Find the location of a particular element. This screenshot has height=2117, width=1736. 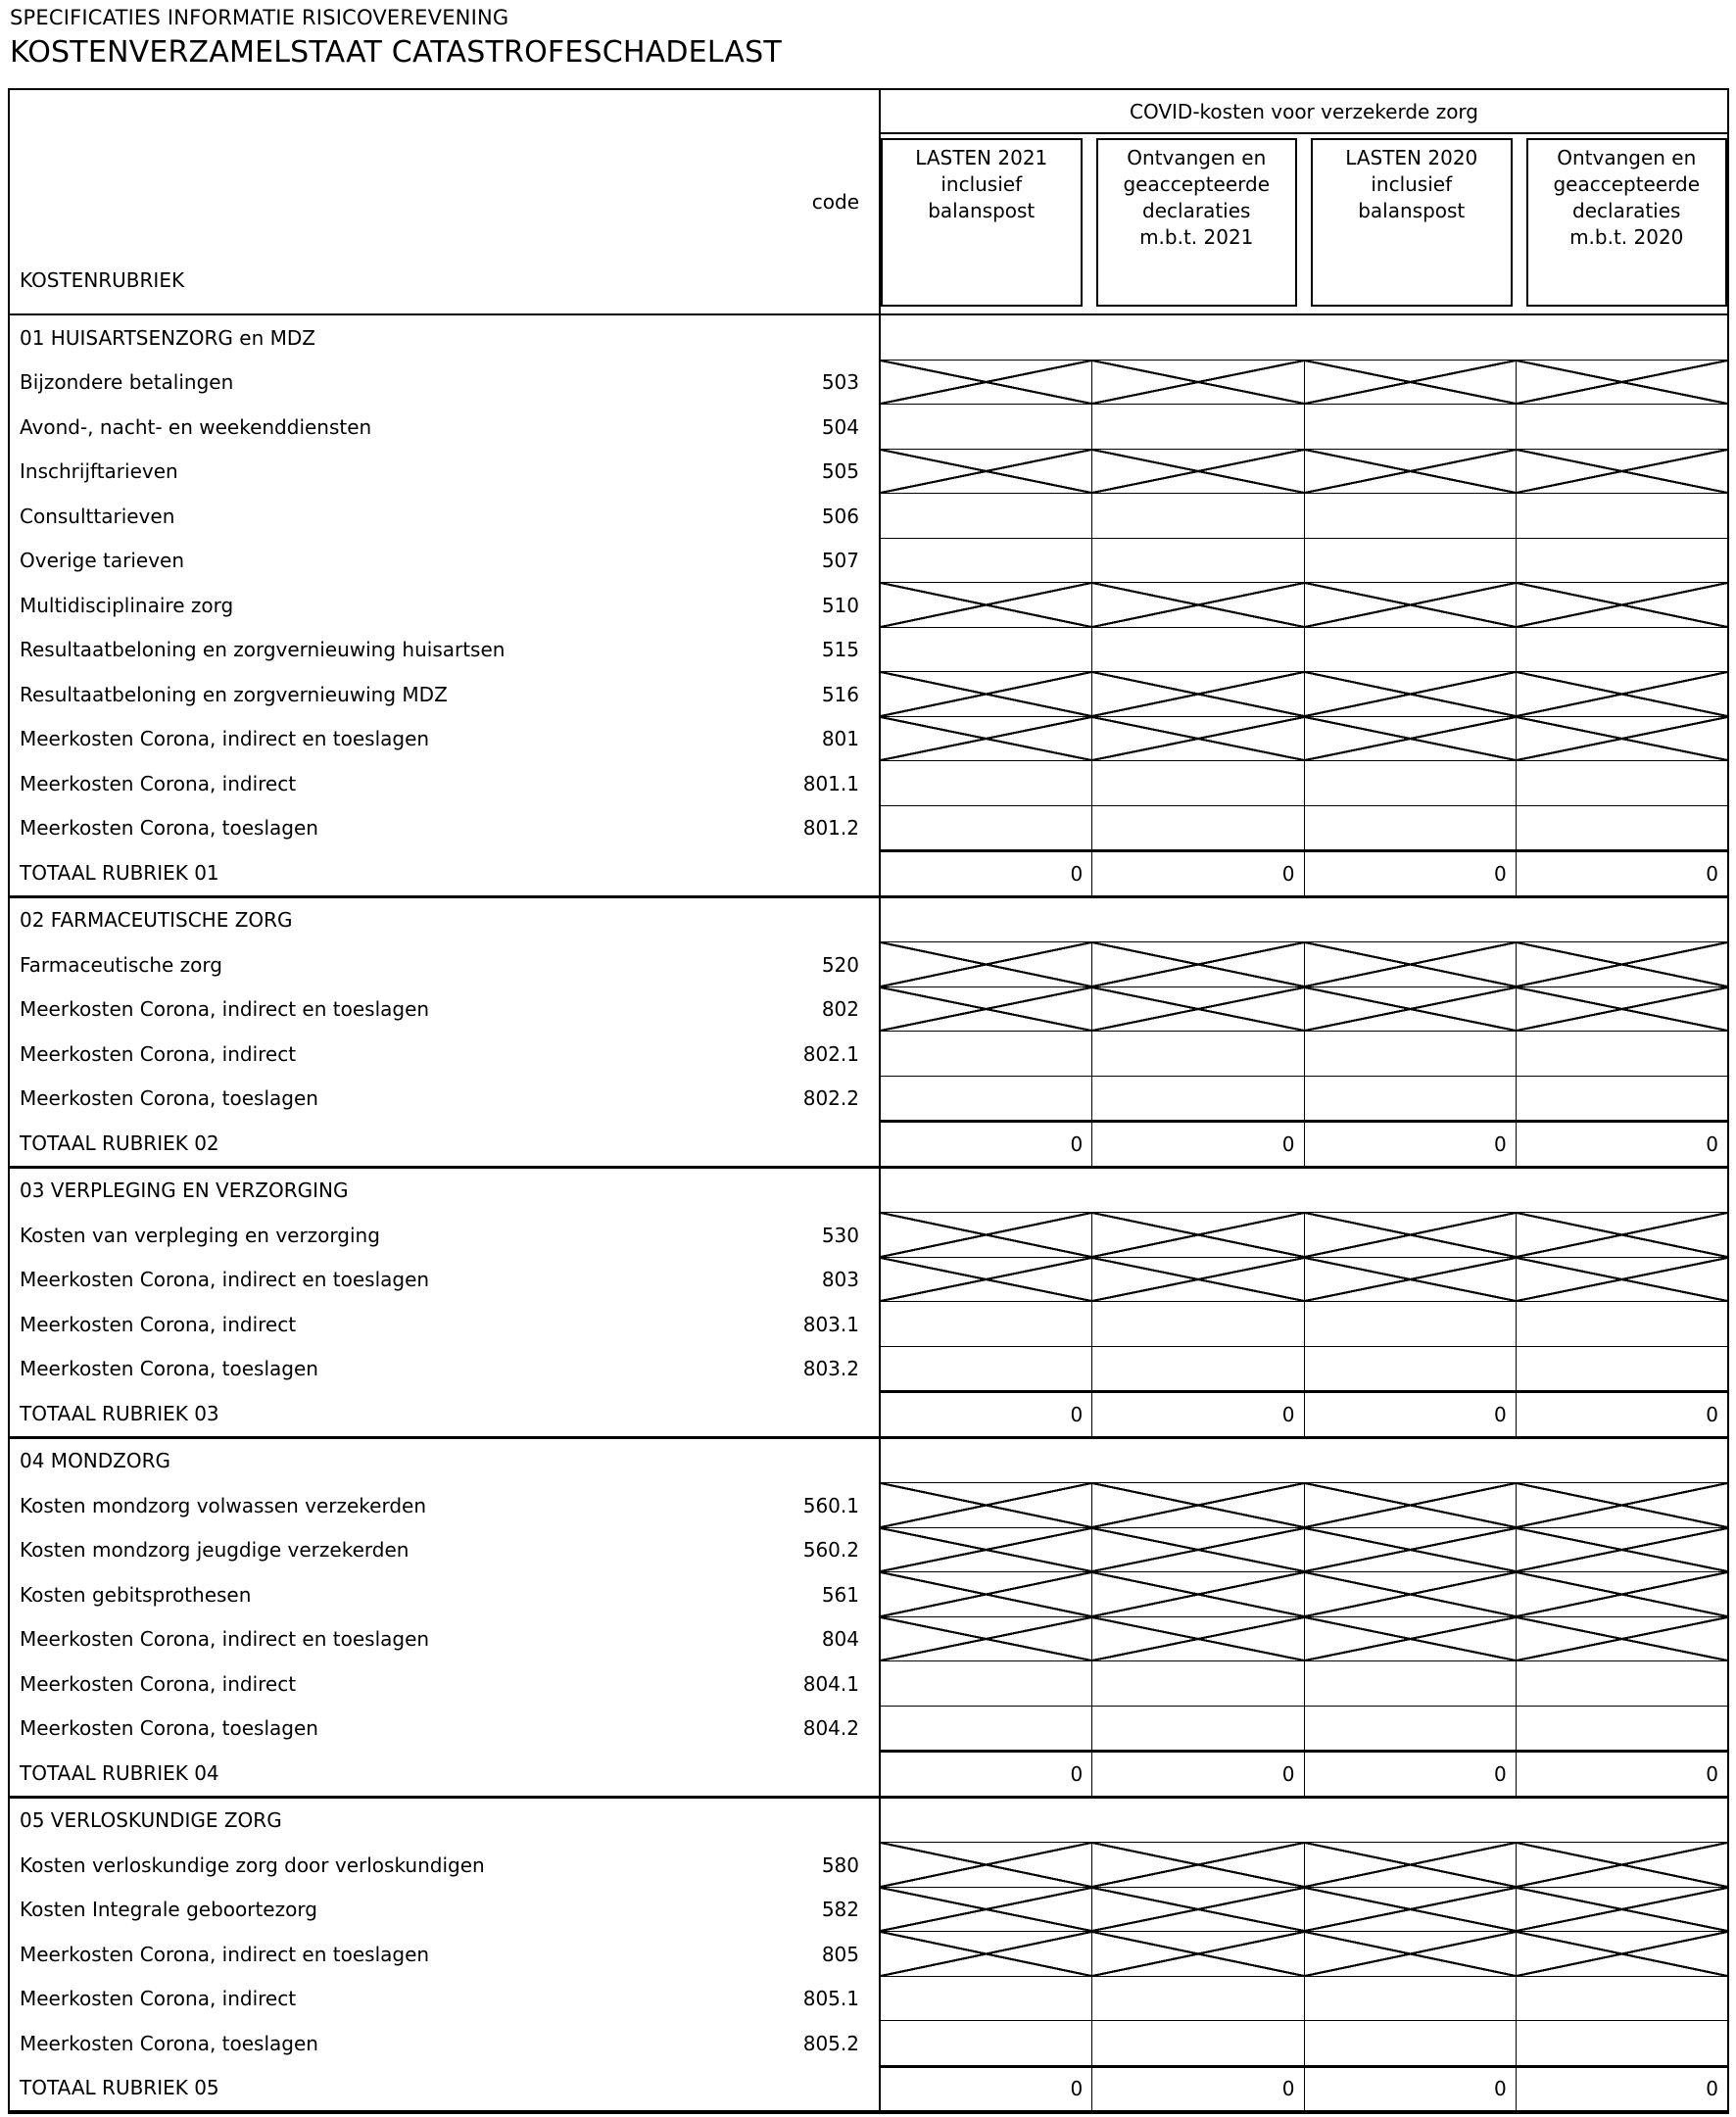

row-code: 802.2 is located at coordinates (830, 1099).